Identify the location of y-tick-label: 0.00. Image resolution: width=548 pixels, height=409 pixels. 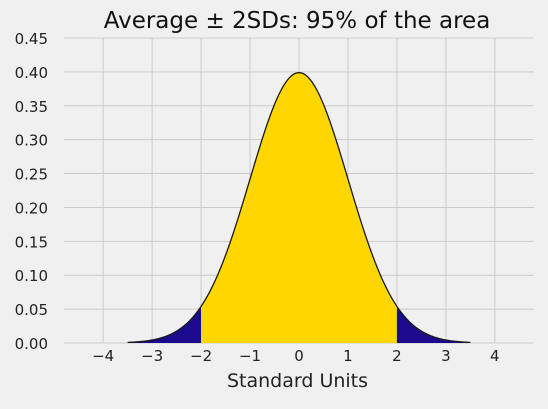
(31, 344).